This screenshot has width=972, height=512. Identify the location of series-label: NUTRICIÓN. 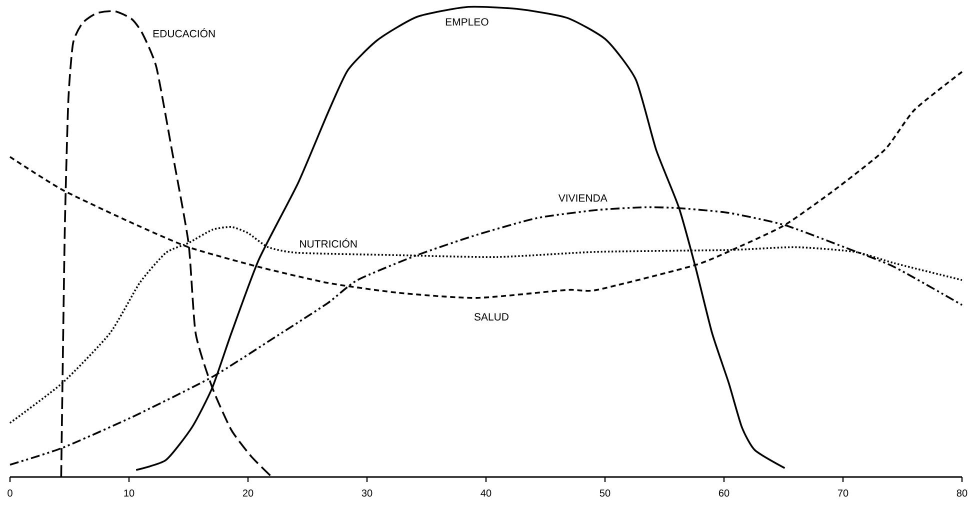
(328, 243).